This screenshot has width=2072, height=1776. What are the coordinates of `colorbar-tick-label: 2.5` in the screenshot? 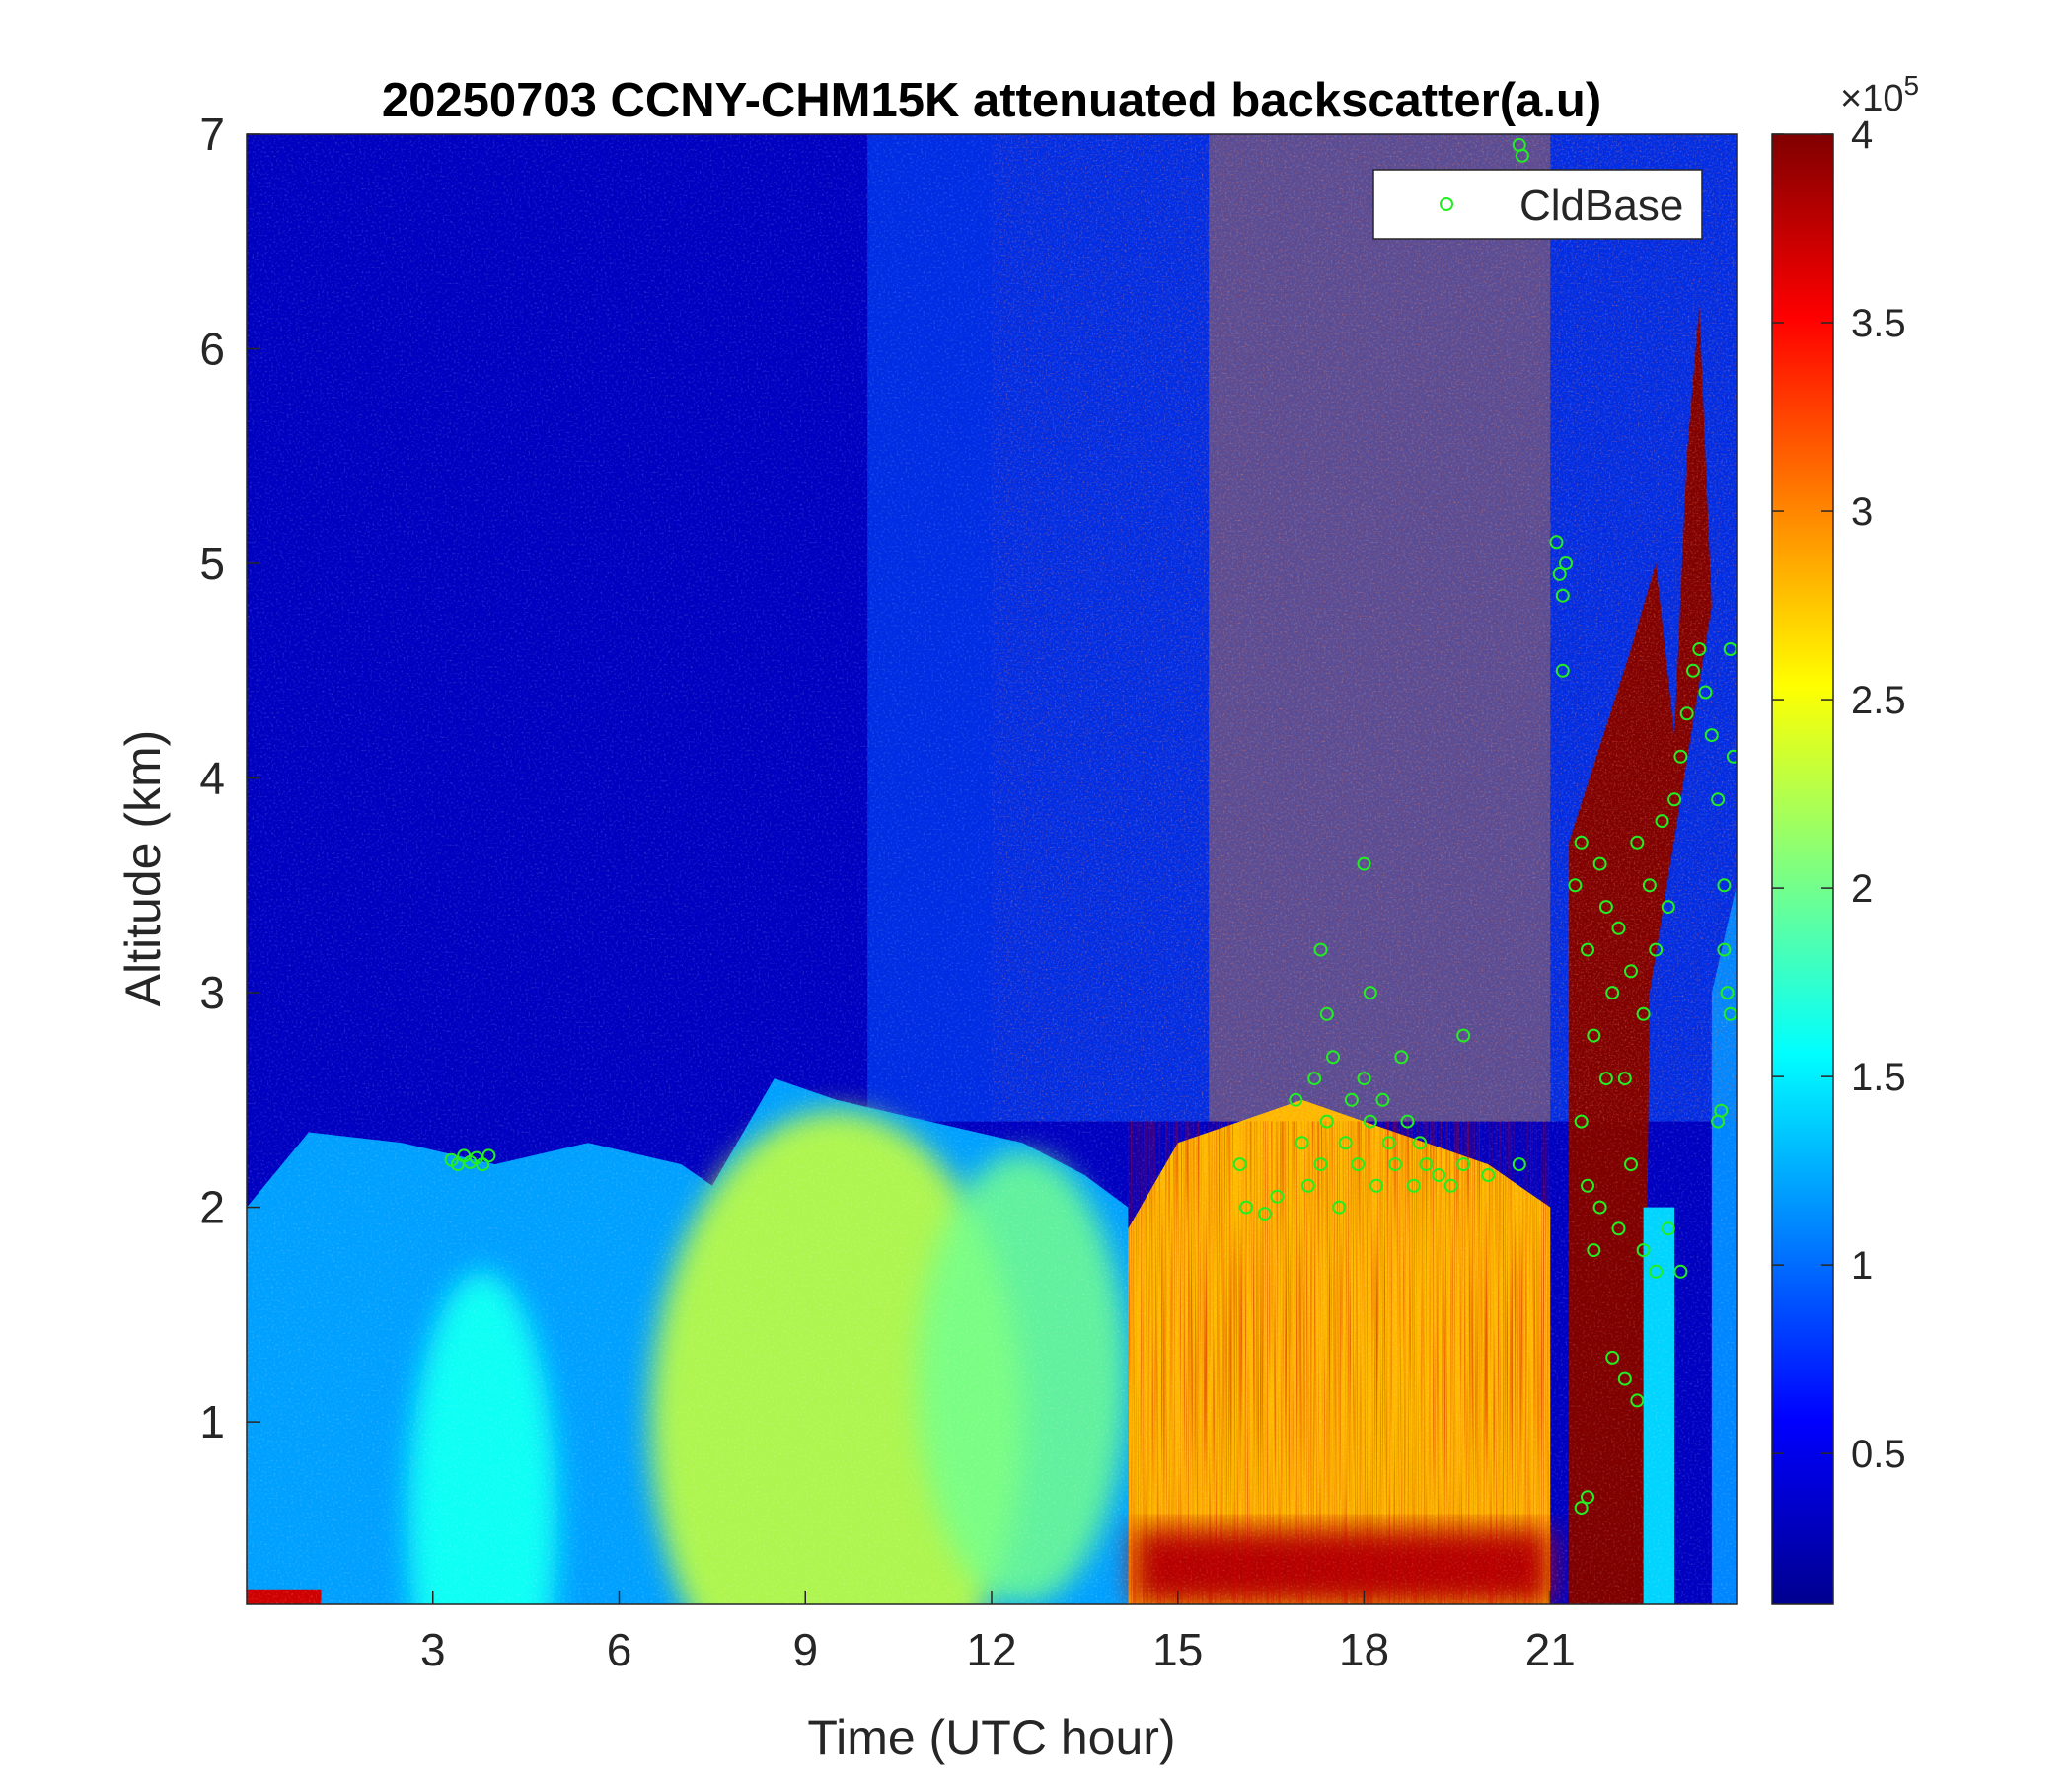 It's located at (1879, 700).